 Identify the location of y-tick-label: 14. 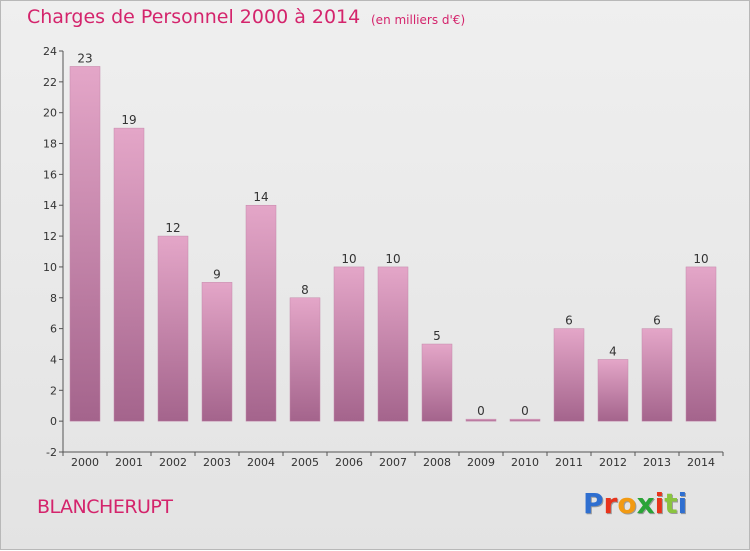
(50, 205).